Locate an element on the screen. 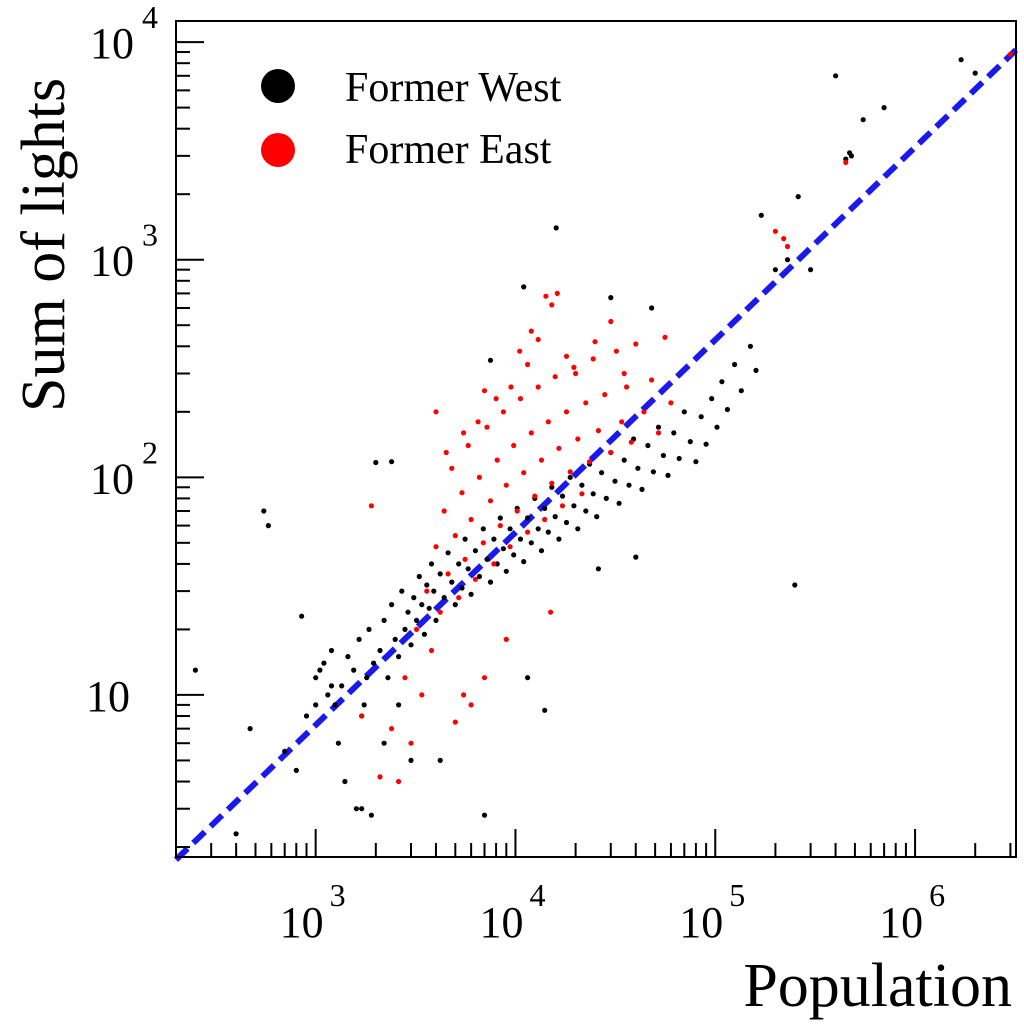 This screenshot has width=1024, height=1024. x-axis-ticks is located at coordinates (593, 843).